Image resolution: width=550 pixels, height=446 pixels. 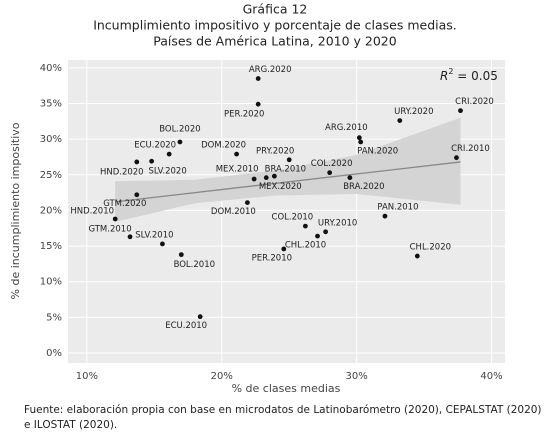 I want to click on point-label: CRI.2020, so click(x=474, y=102).